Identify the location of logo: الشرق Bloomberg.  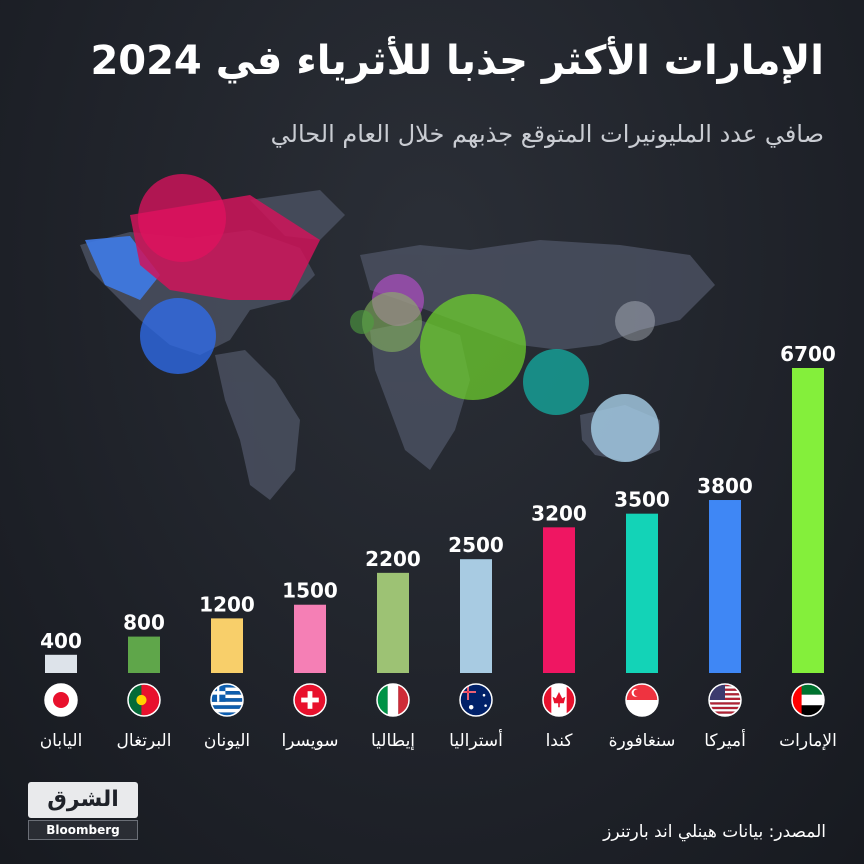
(83, 812).